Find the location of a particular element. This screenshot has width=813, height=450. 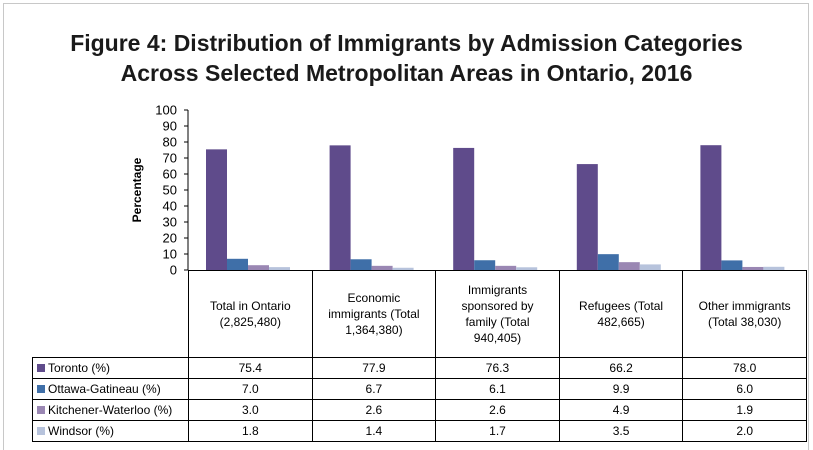

table-row: Kitchener-Waterloo (%) 3.0 2.6 2.6 4.9 1.9 is located at coordinates (419, 410).